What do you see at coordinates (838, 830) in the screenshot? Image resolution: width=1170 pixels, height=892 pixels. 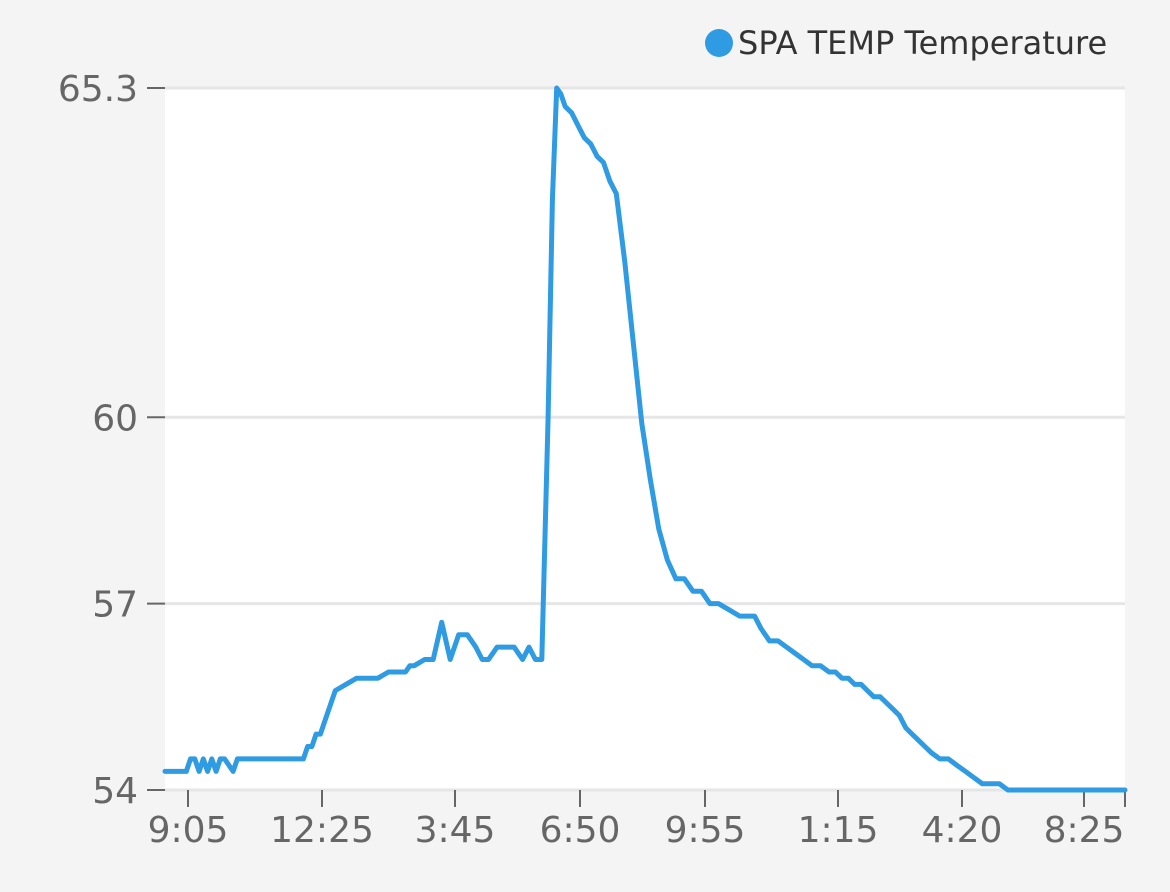 I see `x-tick-label: 1:15` at bounding box center [838, 830].